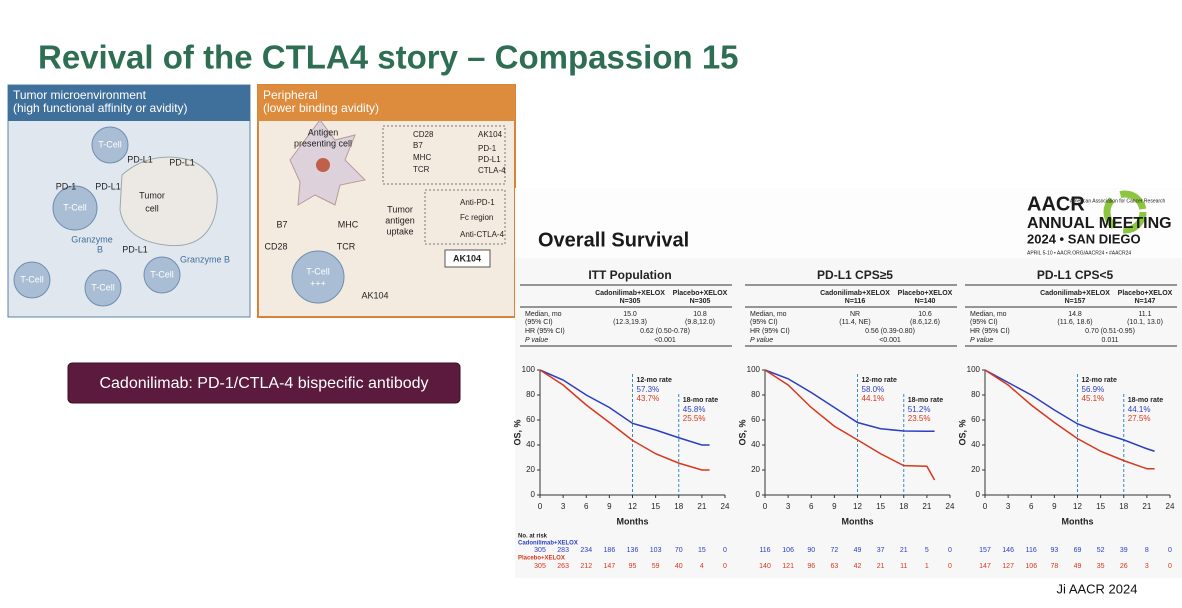 The height and width of the screenshot is (608, 1182). What do you see at coordinates (854, 322) in the screenshot?
I see `table-cell: (11.4, NE)` at bounding box center [854, 322].